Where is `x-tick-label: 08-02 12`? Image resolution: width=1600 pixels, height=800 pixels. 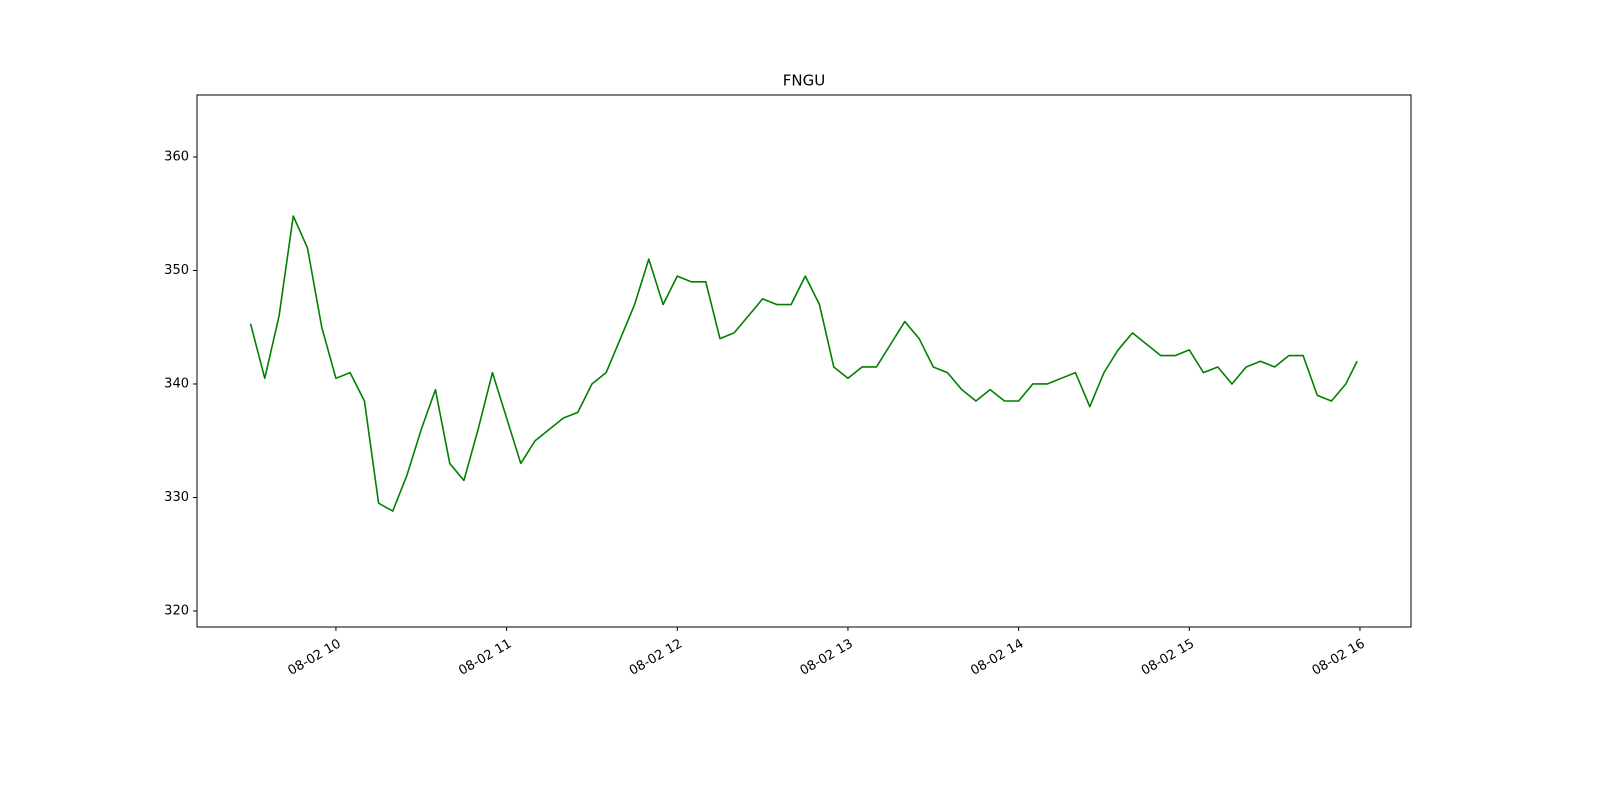 x-tick-label: 08-02 12 is located at coordinates (656, 658).